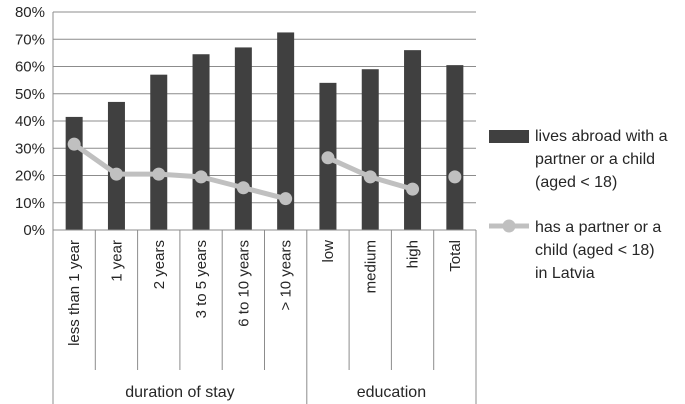  Describe the element at coordinates (116, 261) in the screenshot. I see `x-tick-label: 1 year` at that location.